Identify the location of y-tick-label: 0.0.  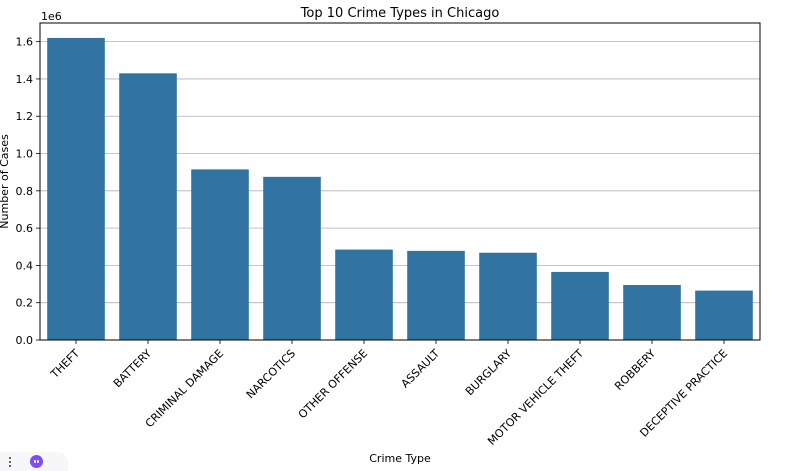
(25, 340).